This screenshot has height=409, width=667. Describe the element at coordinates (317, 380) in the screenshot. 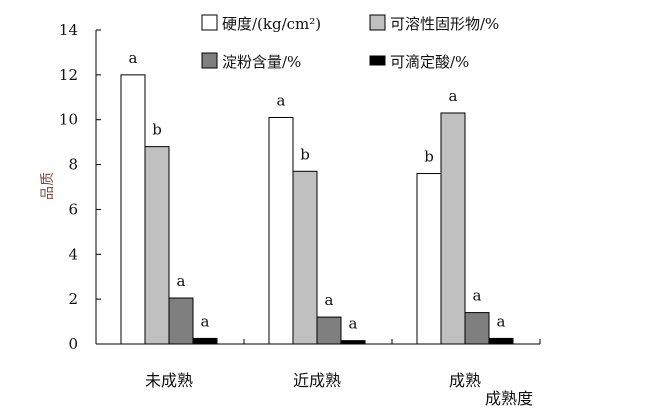

I see `x-tick-label: 近成熟` at that location.